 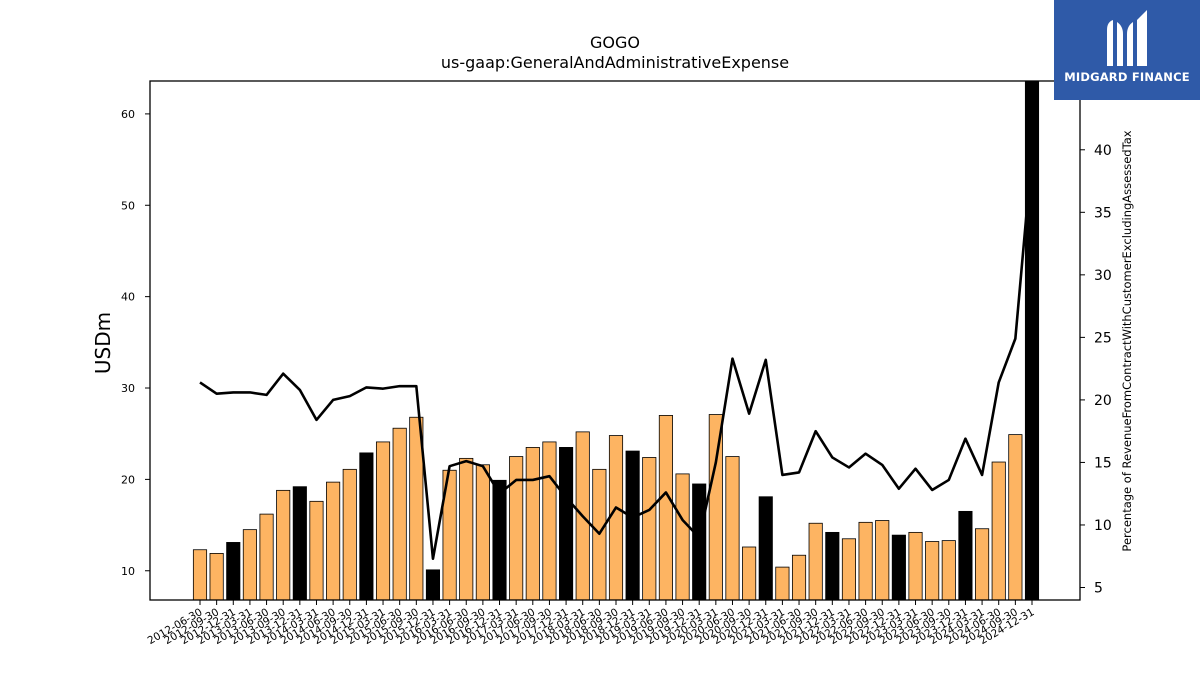 What do you see at coordinates (1103, 338) in the screenshot?
I see `y2-tick-label: 25` at bounding box center [1103, 338].